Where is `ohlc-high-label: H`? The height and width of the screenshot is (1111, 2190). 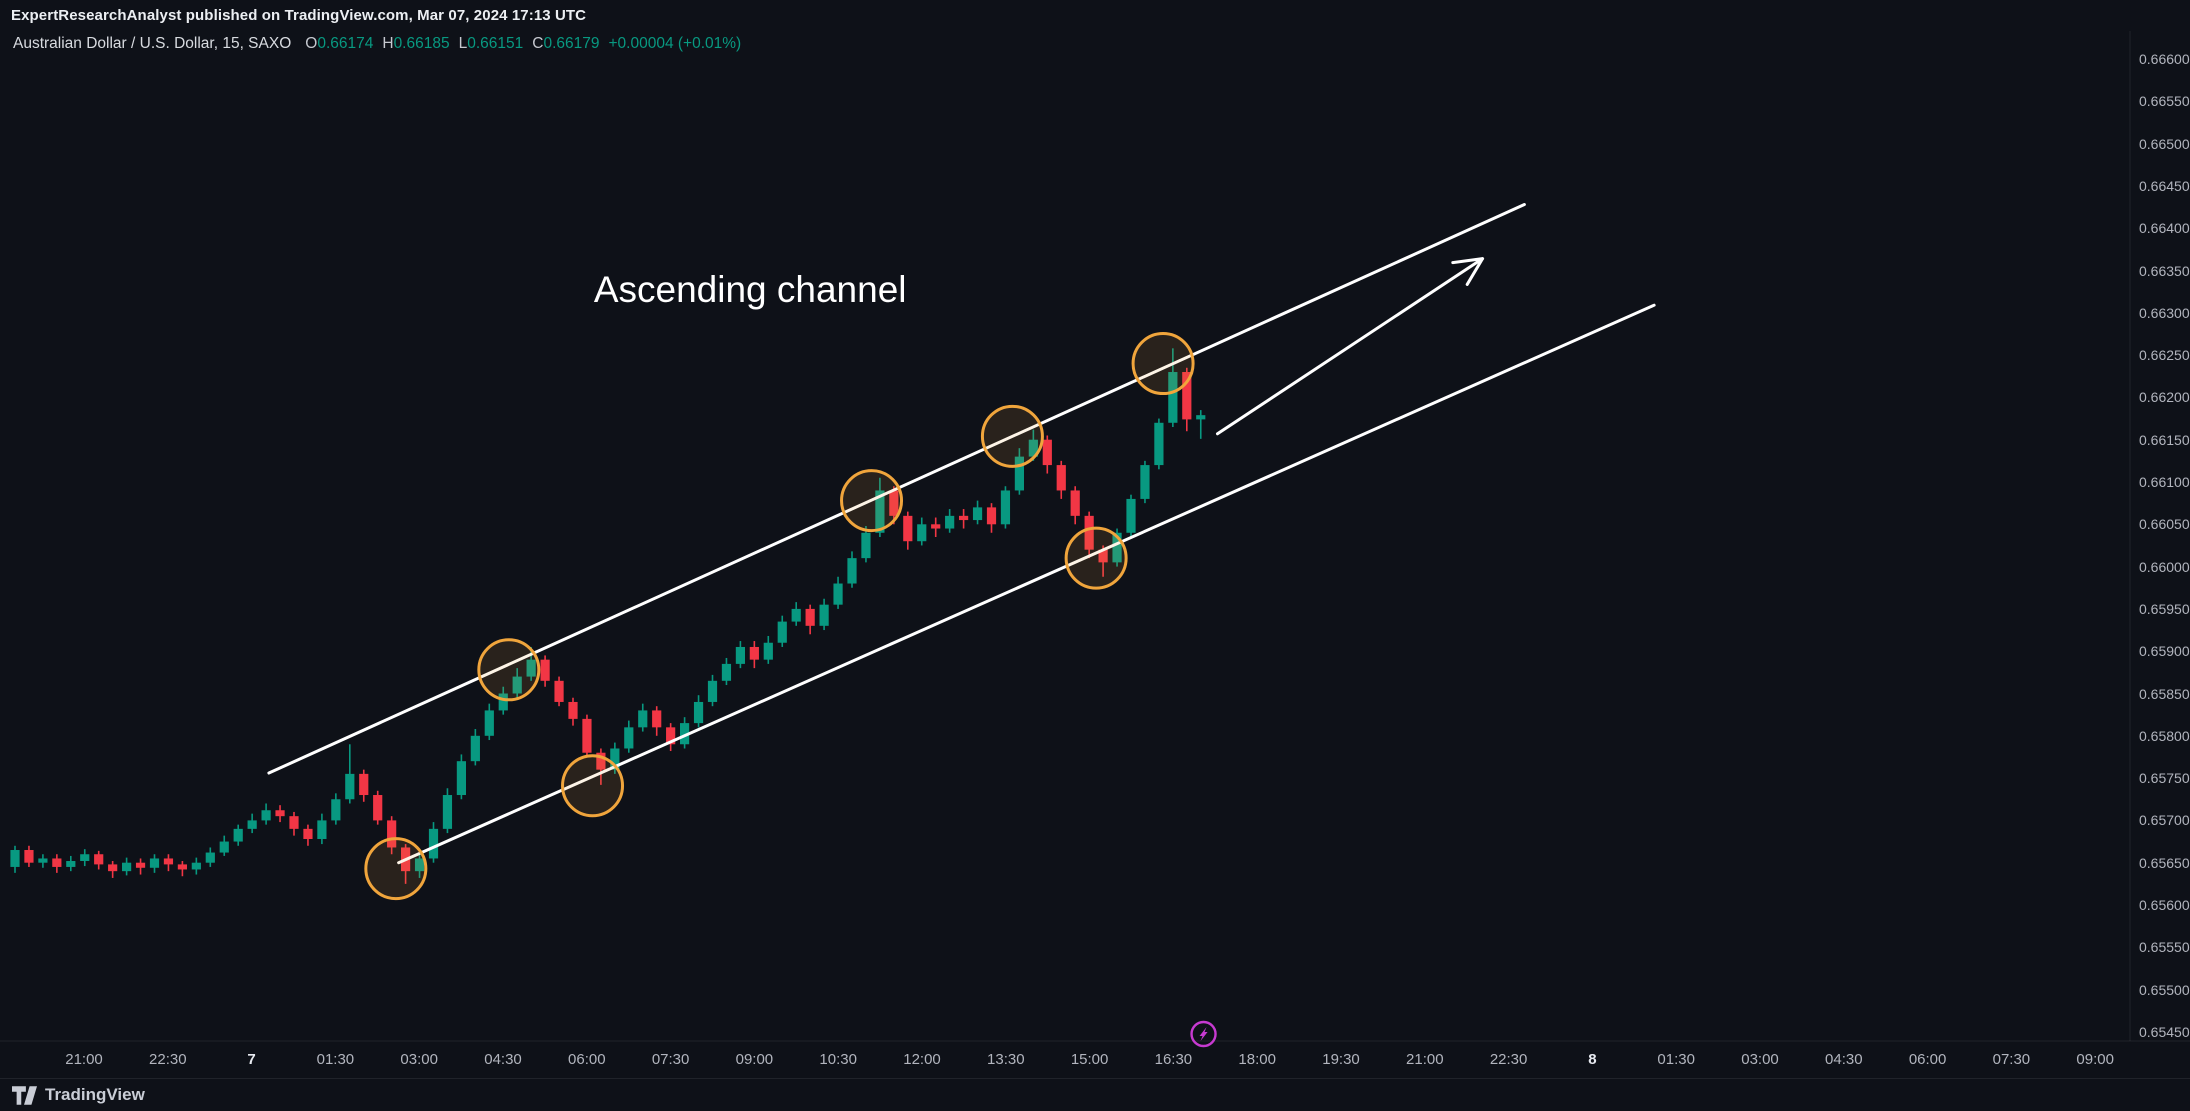
ohlc-high-label: H is located at coordinates (388, 43).